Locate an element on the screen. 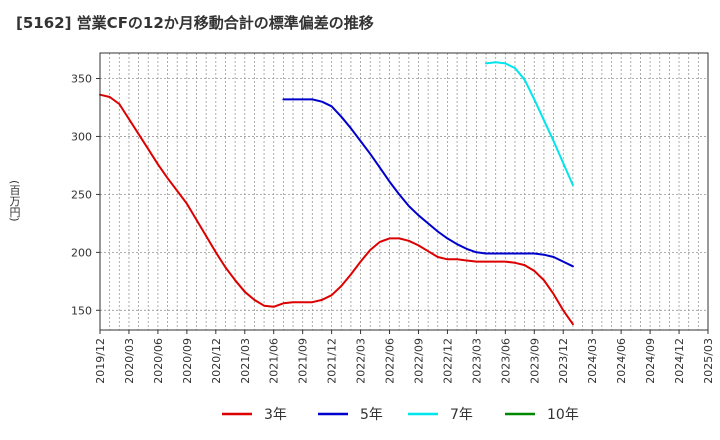 The image size is (720, 440). x-tick-label: 2021/03 is located at coordinates (245, 361).